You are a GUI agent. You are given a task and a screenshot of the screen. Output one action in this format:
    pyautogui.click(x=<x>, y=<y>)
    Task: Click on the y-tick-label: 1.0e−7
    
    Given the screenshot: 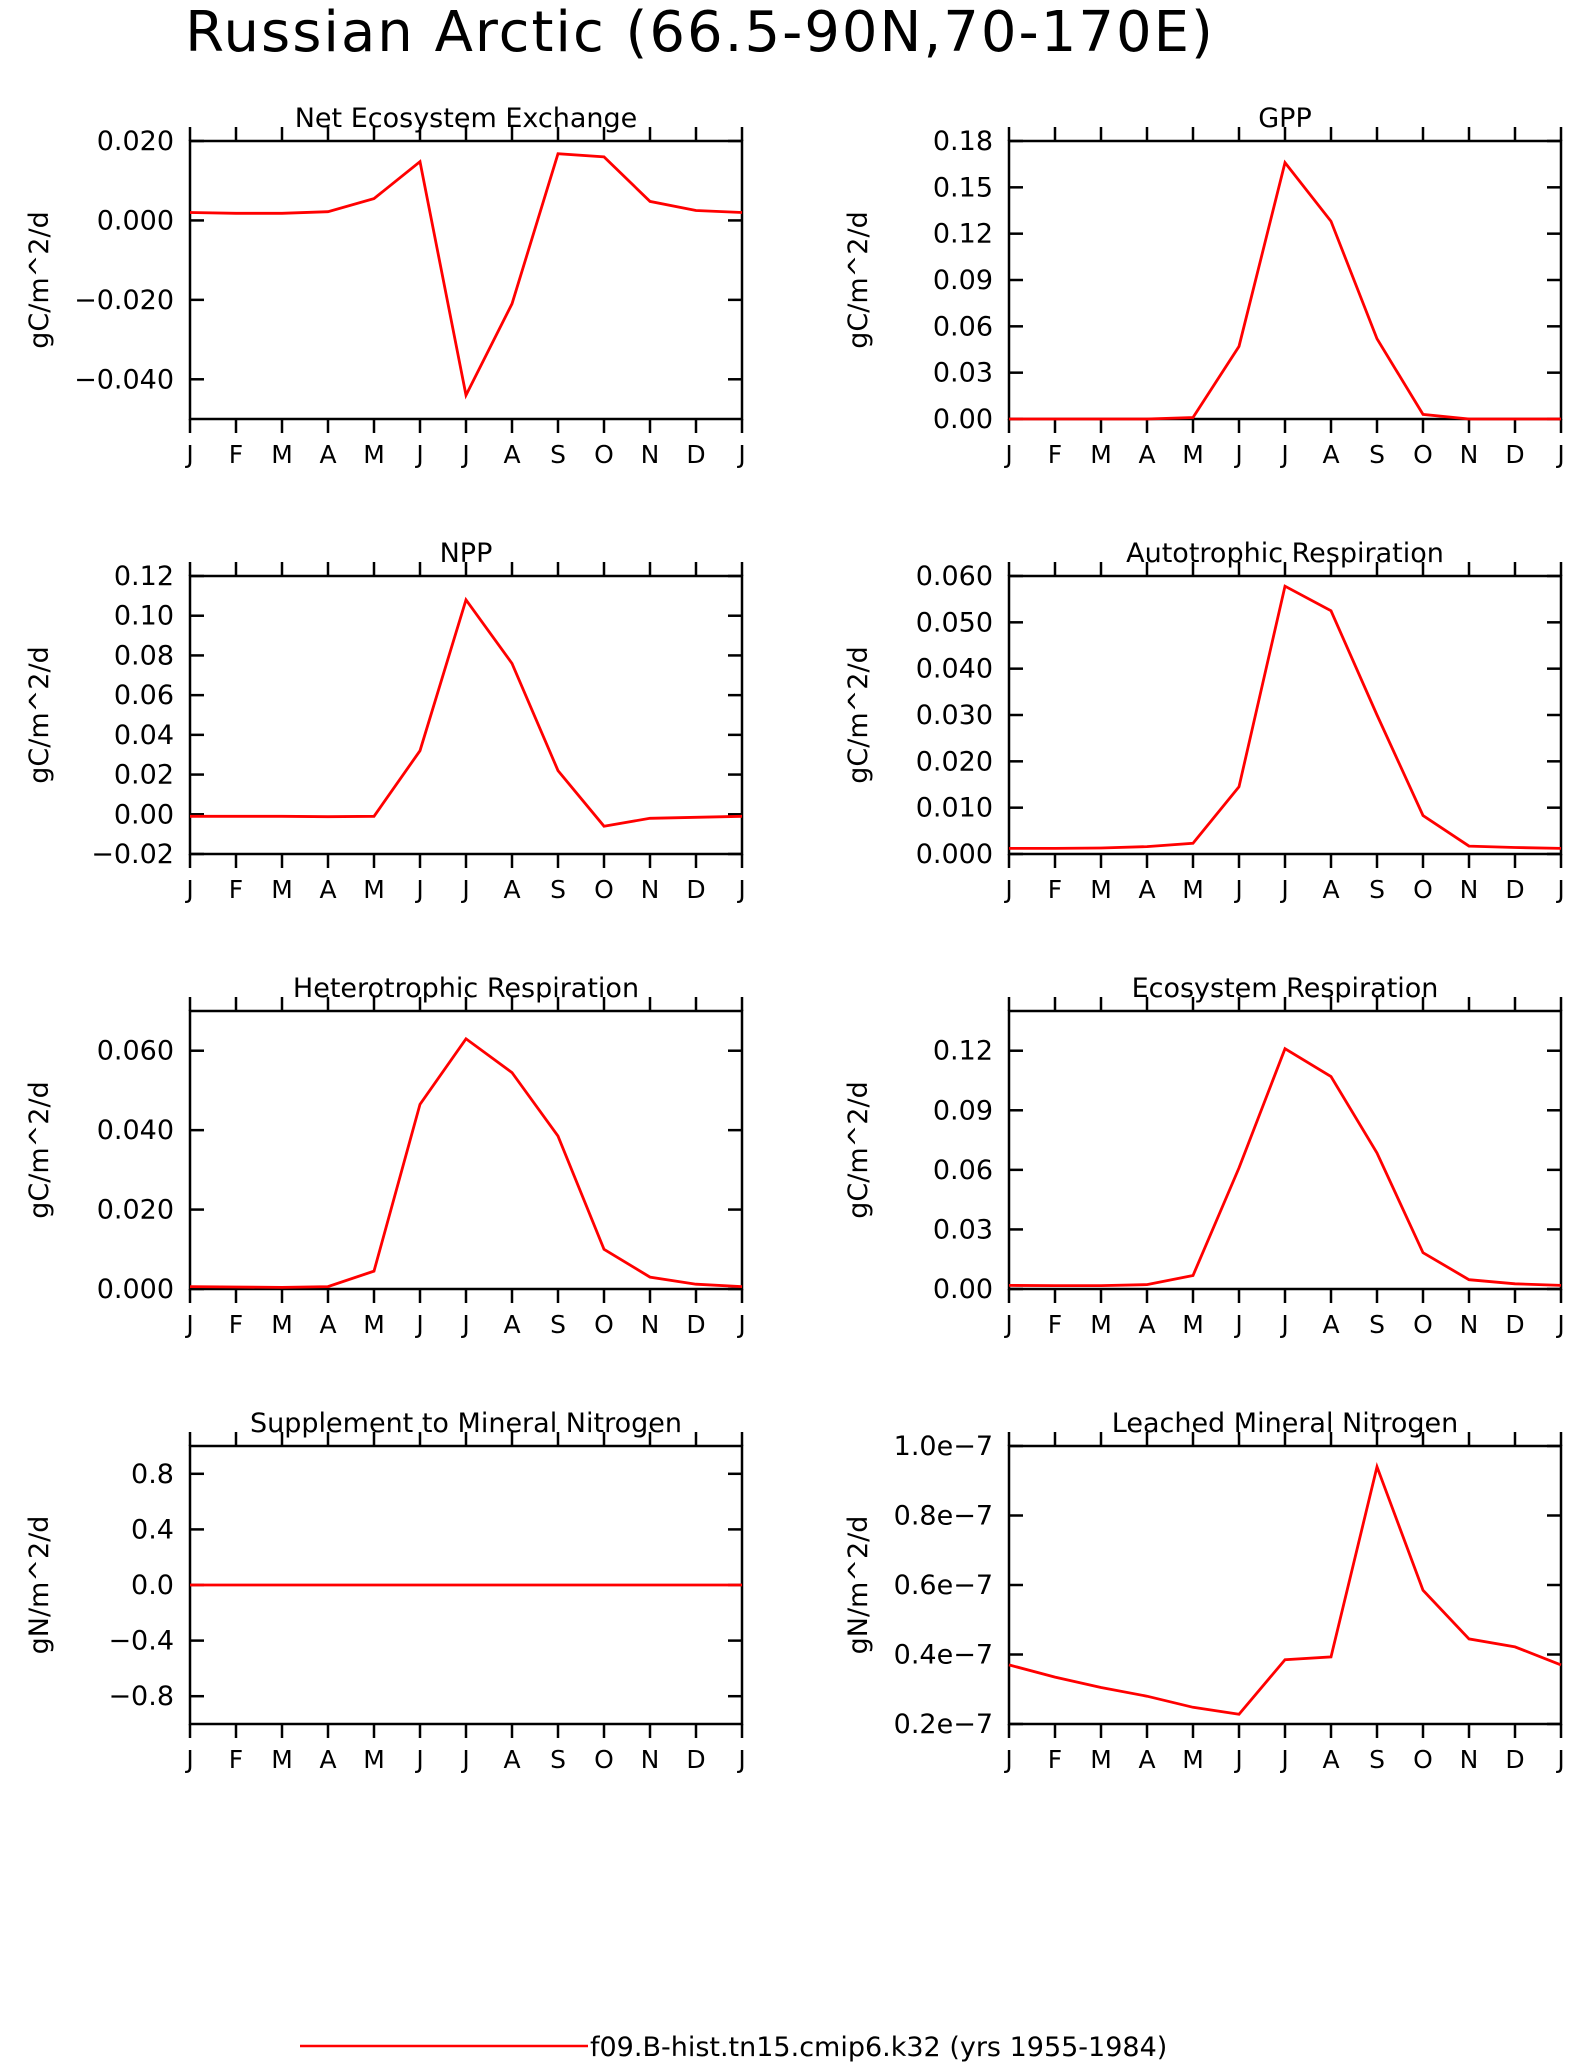 What is the action you would take?
    pyautogui.click(x=943, y=1446)
    